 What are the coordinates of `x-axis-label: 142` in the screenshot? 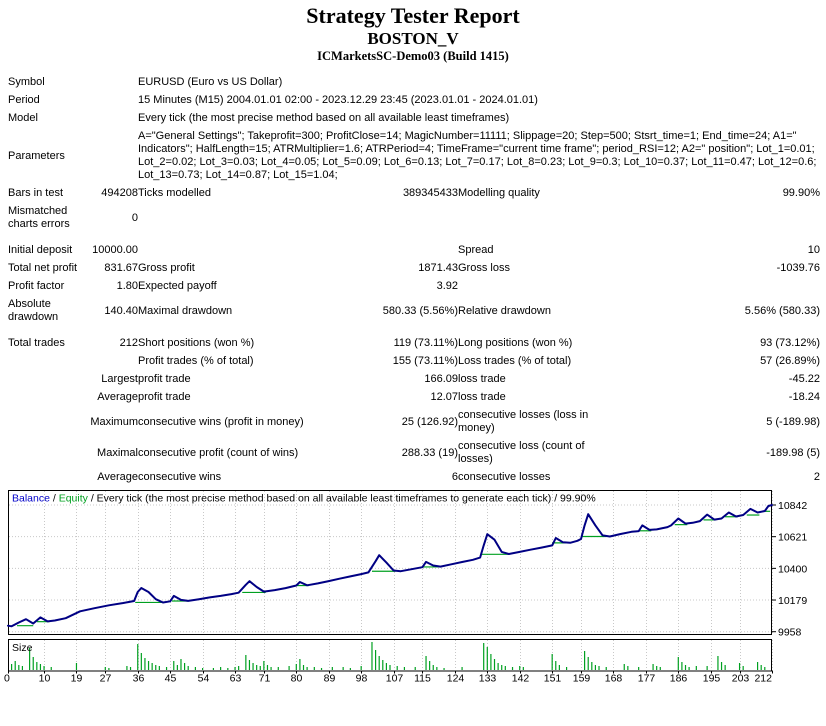 It's located at (521, 679).